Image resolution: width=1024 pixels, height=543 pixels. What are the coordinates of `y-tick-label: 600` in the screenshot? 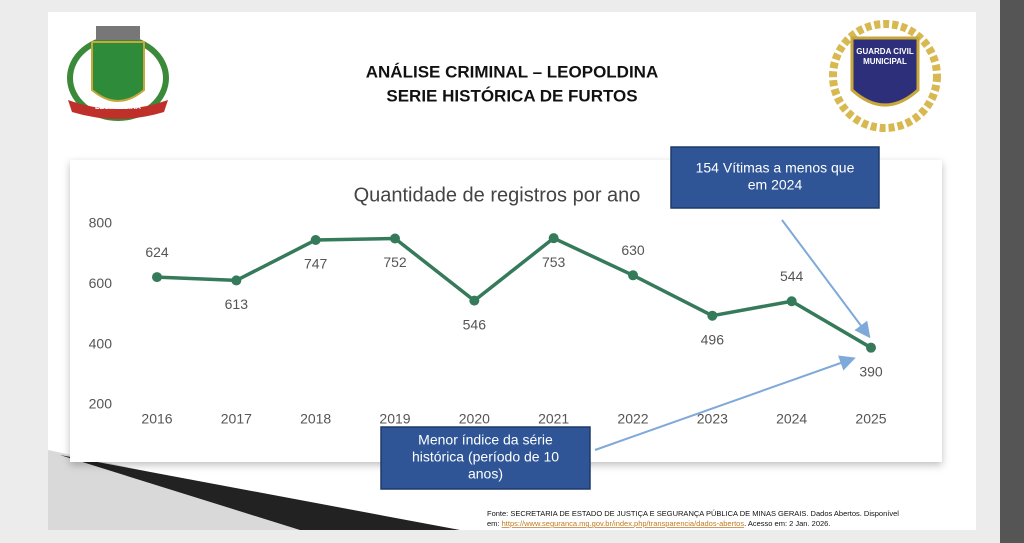 It's located at (101, 283).